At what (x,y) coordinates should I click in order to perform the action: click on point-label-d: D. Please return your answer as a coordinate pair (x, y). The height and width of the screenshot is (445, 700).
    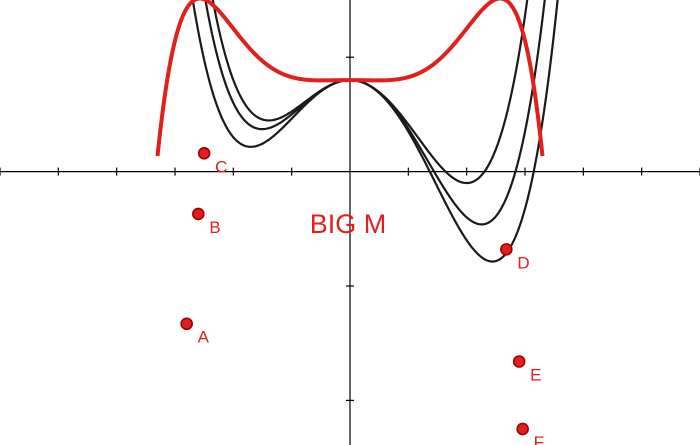
    Looking at the image, I should click on (523, 262).